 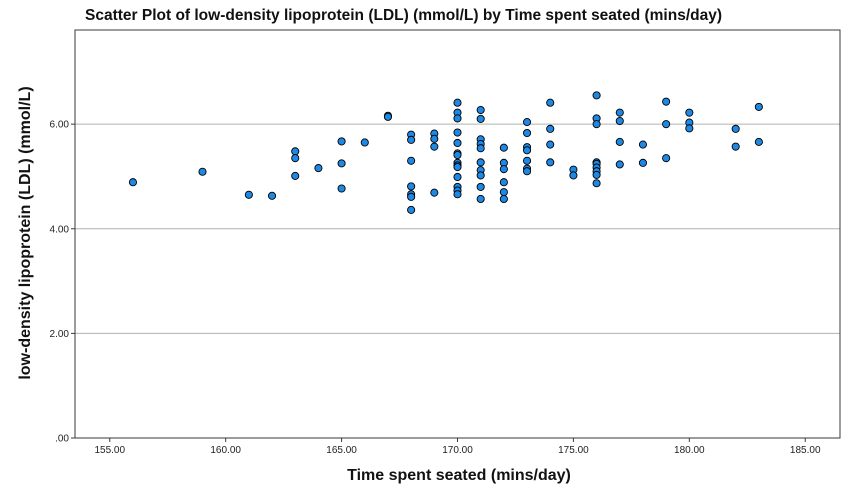 What do you see at coordinates (60, 334) in the screenshot?
I see `y-tick-label: 2.00` at bounding box center [60, 334].